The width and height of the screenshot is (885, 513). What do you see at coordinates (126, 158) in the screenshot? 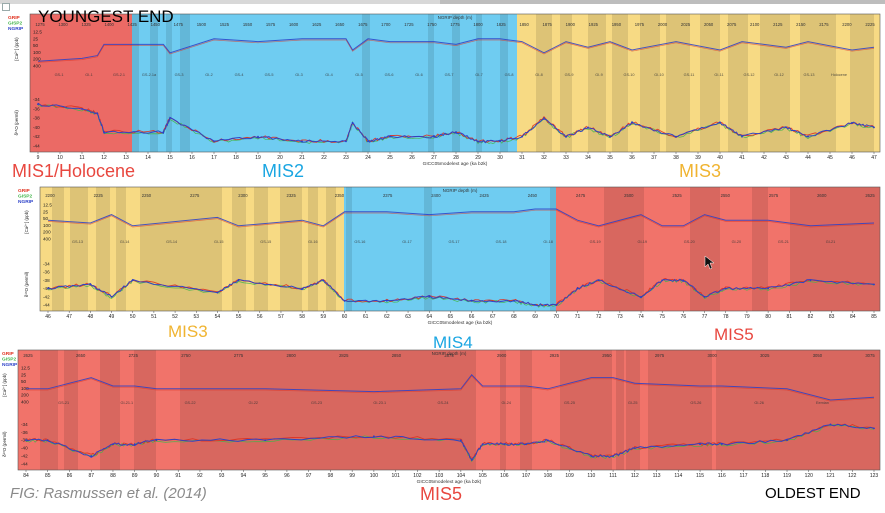
I see `age-tick-0-4: 13` at bounding box center [126, 158].